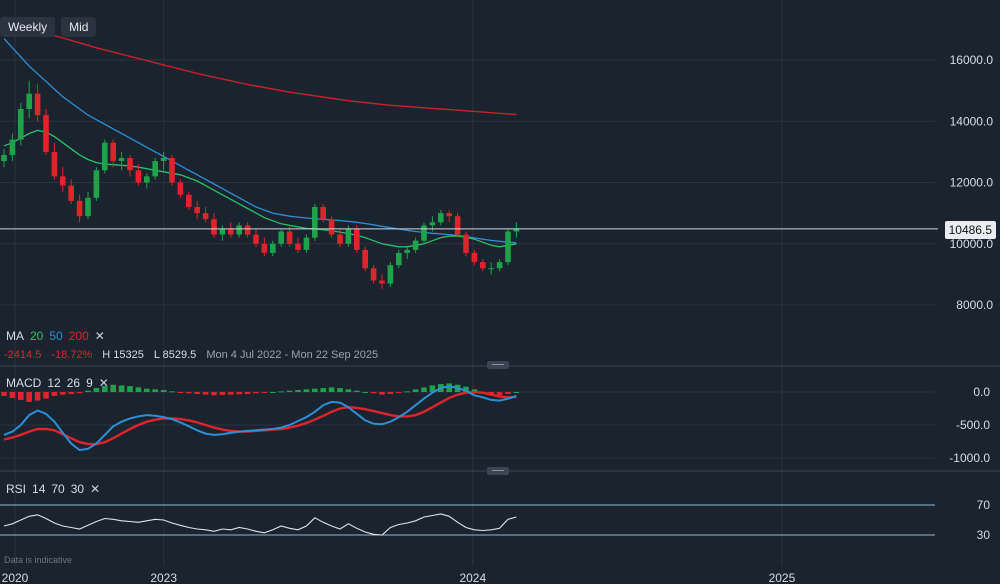  What do you see at coordinates (467, 520) in the screenshot?
I see `rsi-levels` at bounding box center [467, 520].